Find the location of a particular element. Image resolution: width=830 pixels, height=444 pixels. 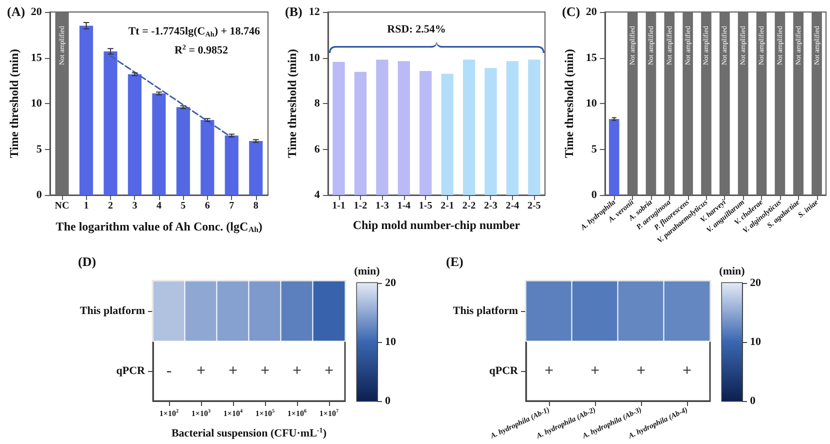

x-tick-label: 4 is located at coordinates (159, 206).